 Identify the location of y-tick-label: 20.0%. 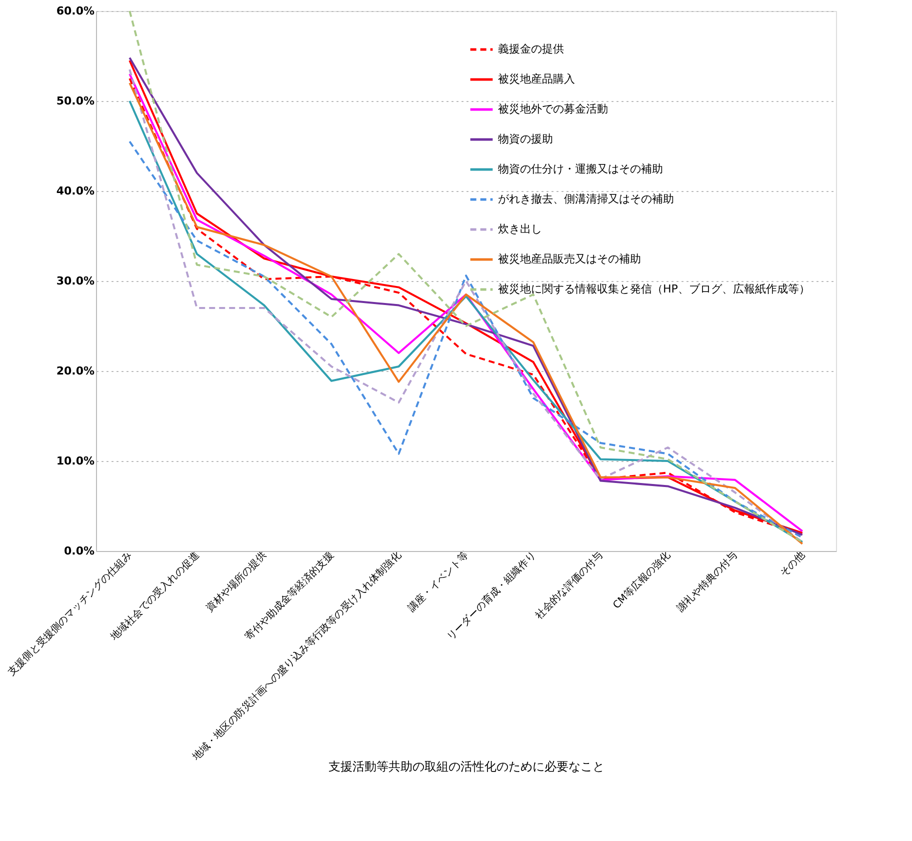
(75, 371).